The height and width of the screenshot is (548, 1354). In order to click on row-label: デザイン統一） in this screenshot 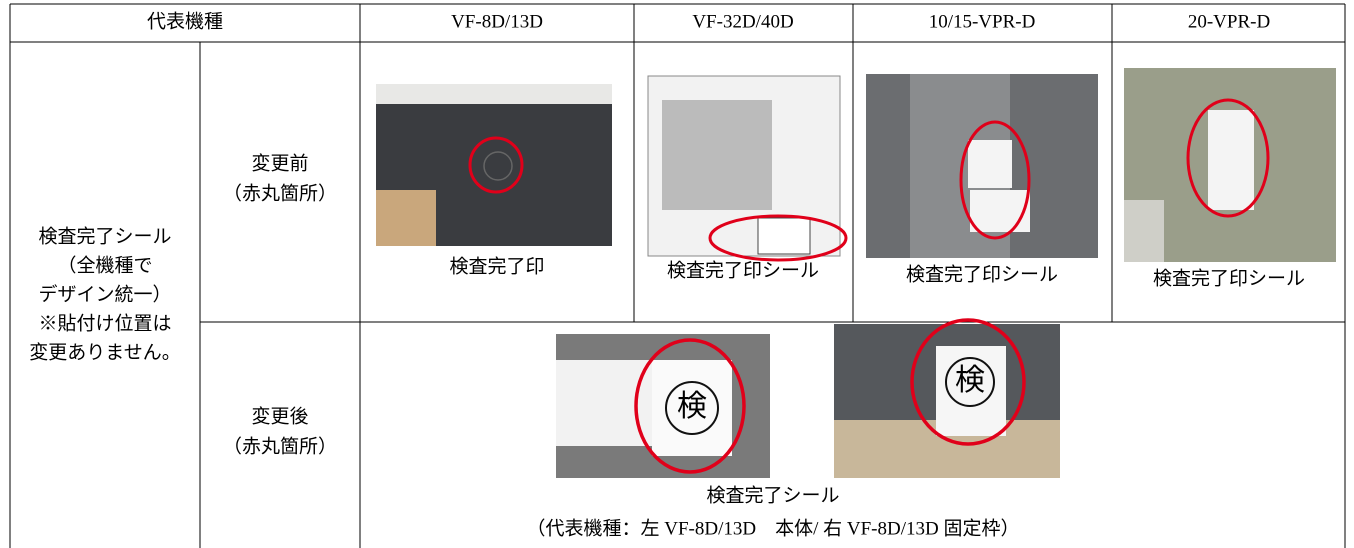, I will do `click(104, 294)`.